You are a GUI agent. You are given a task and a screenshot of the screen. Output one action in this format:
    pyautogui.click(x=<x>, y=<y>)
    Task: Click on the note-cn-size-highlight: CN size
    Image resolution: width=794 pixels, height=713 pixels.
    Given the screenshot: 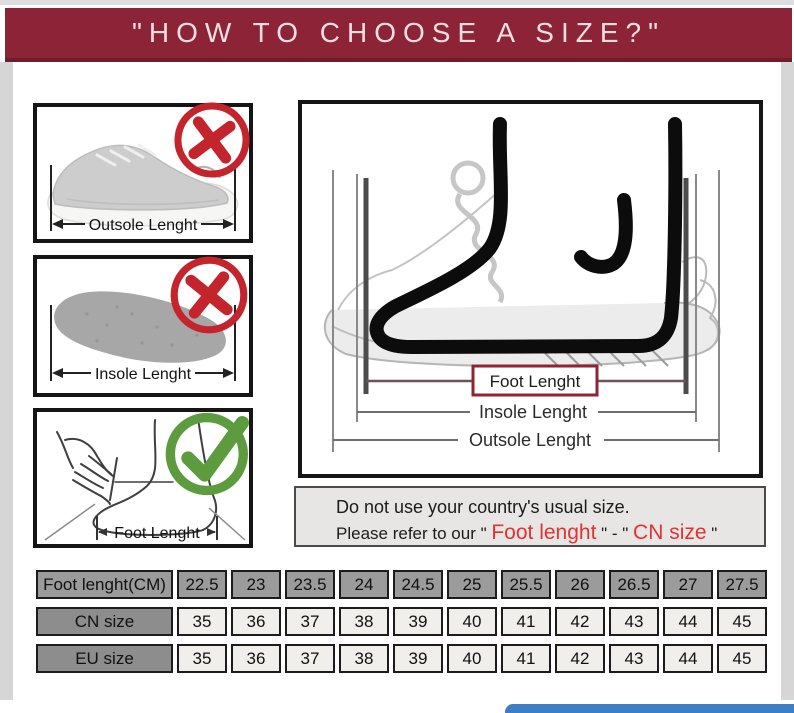 What is the action you would take?
    pyautogui.click(x=670, y=532)
    